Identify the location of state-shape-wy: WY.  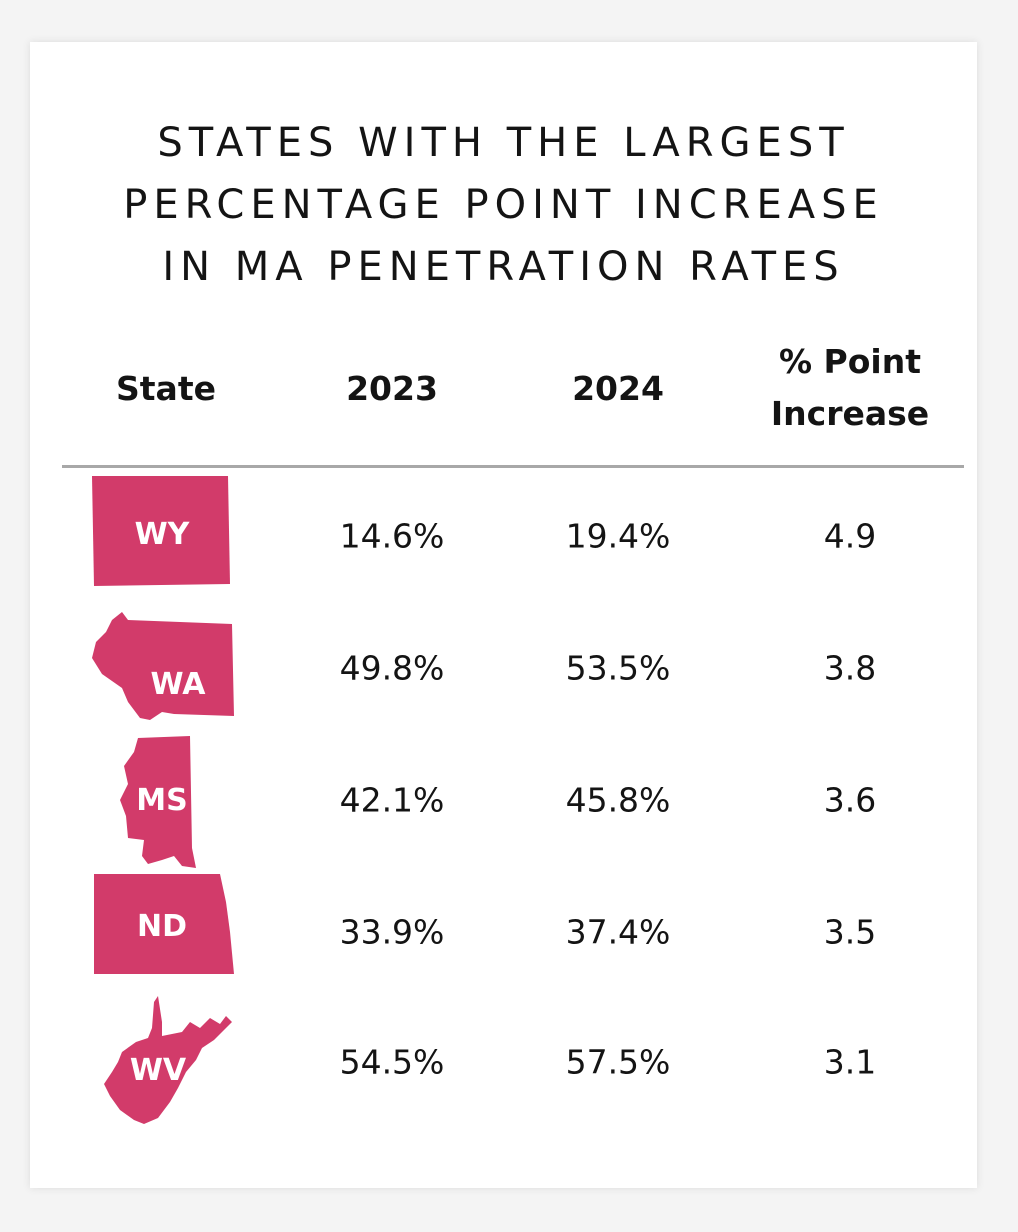
(161, 531).